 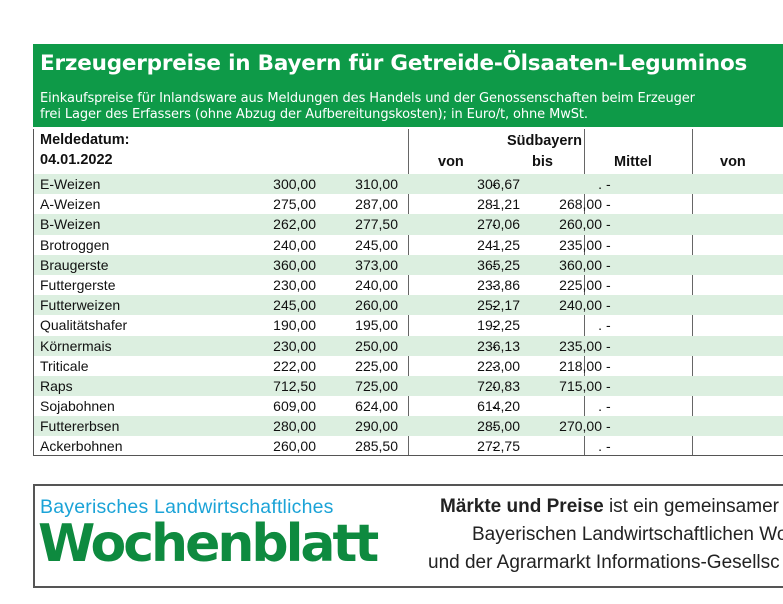 I want to click on price-average: 720,83, so click(x=498, y=385).